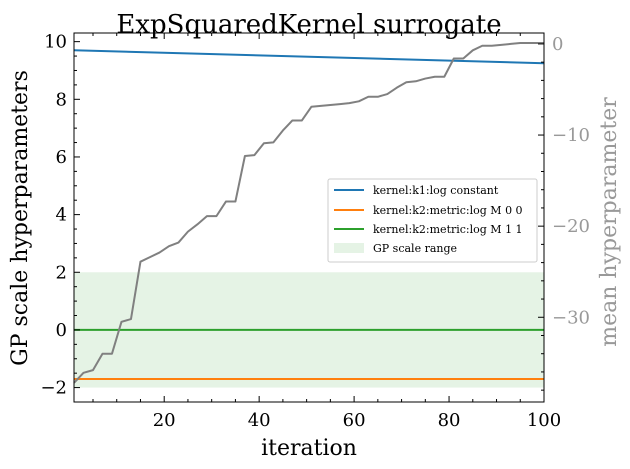 The width and height of the screenshot is (630, 469). Describe the element at coordinates (449, 420) in the screenshot. I see `x-tick-label: 80` at that location.